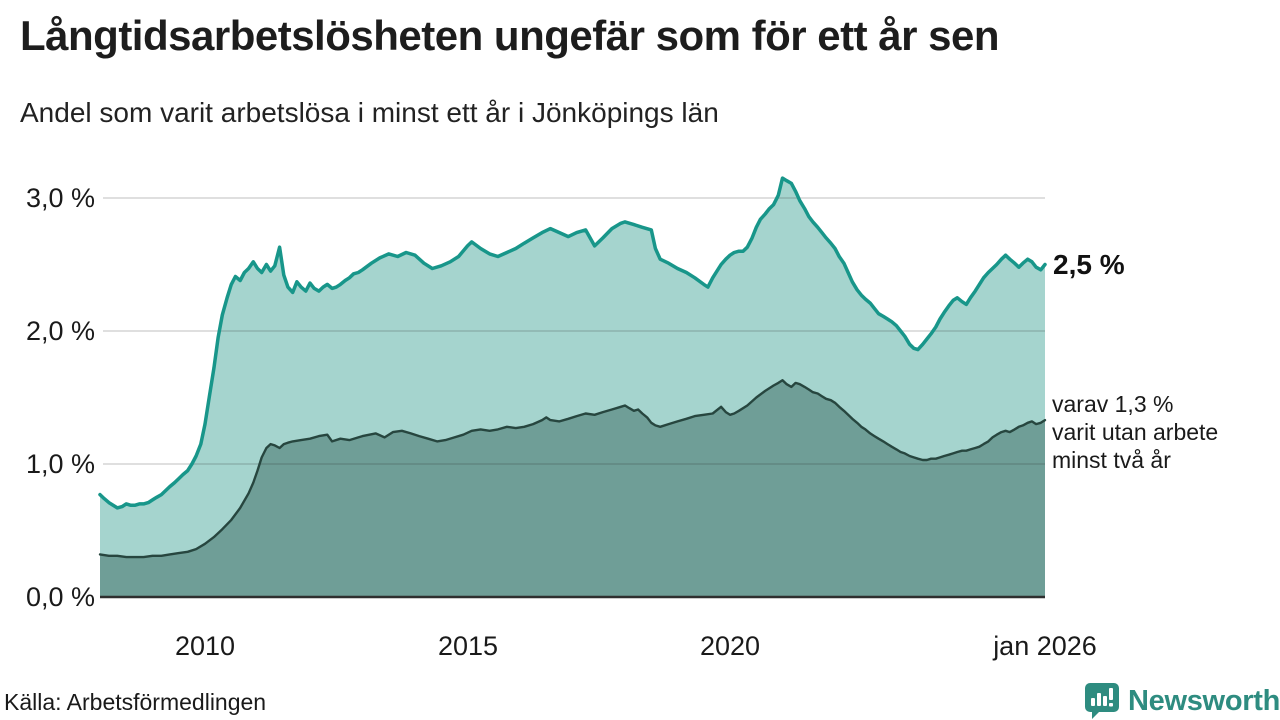 The image size is (1280, 720). Describe the element at coordinates (135, 702) in the screenshot. I see `source-attribution: Källa: Arbetsförmedlingen` at that location.